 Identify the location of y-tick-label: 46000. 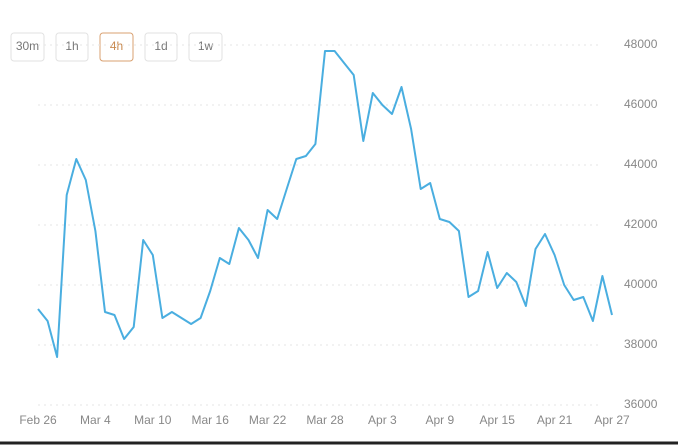
(641, 104).